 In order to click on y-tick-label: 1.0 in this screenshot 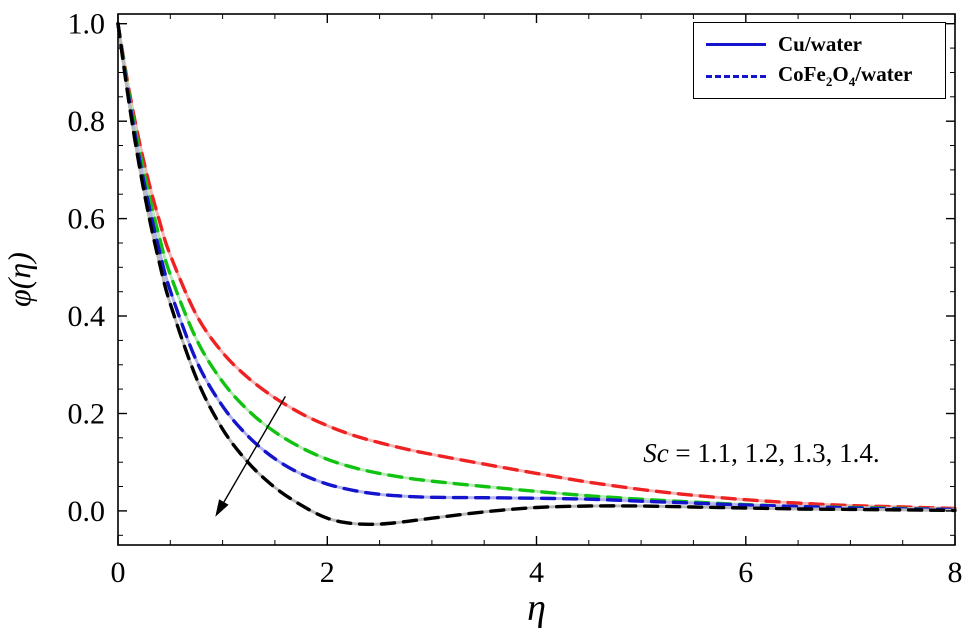, I will do `click(87, 24)`.